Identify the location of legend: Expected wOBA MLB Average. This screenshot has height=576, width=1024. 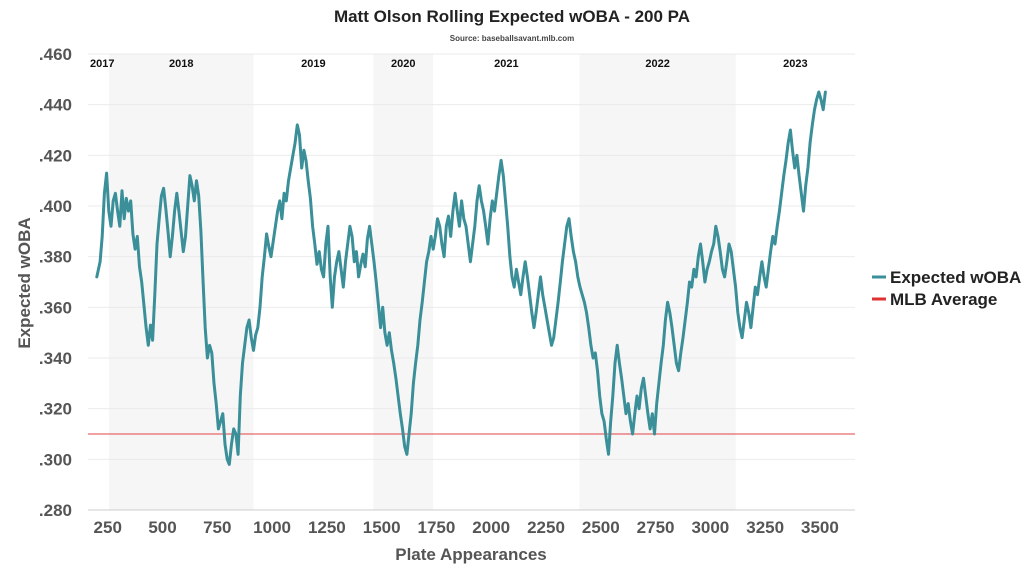
(946, 288).